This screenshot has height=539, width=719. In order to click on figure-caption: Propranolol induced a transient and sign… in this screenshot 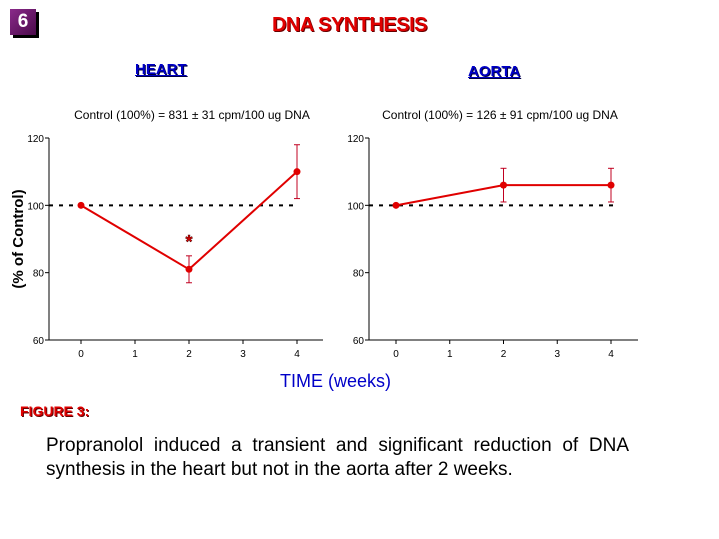, I will do `click(337, 457)`.